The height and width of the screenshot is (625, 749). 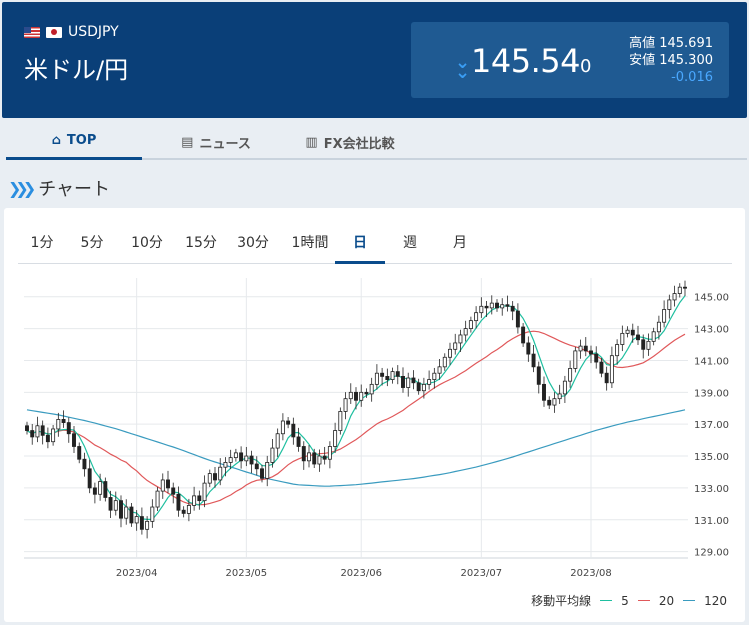 What do you see at coordinates (361, 573) in the screenshot?
I see `x-tick-label: 2023/06` at bounding box center [361, 573].